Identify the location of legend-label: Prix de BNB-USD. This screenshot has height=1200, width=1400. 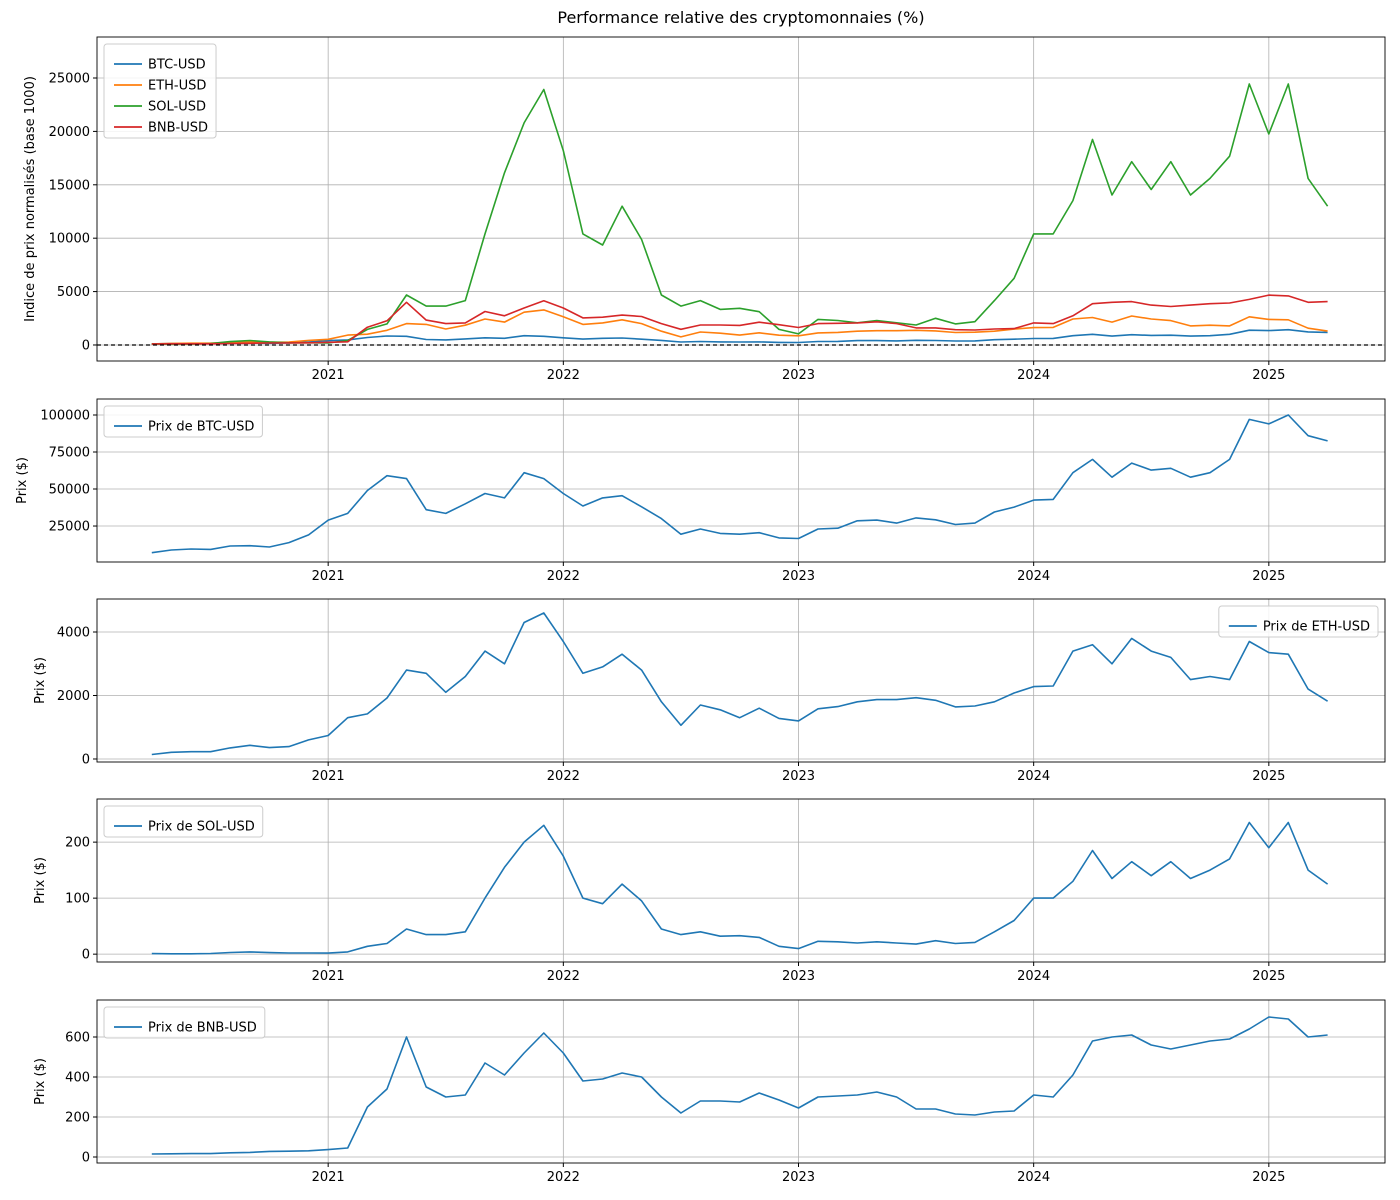
(202, 1028).